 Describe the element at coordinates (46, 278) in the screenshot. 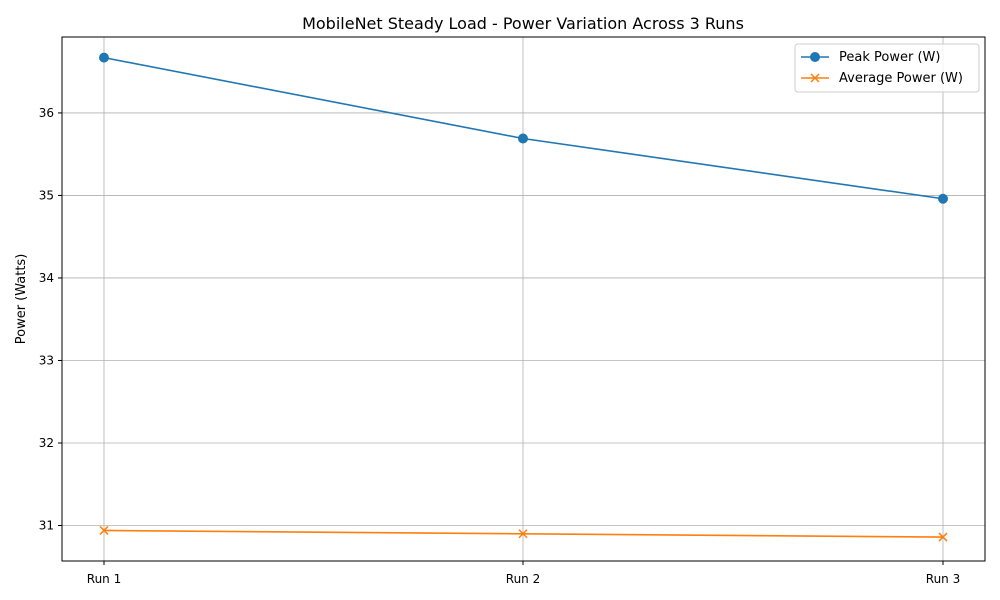

I see `y-tick-label: 34` at that location.